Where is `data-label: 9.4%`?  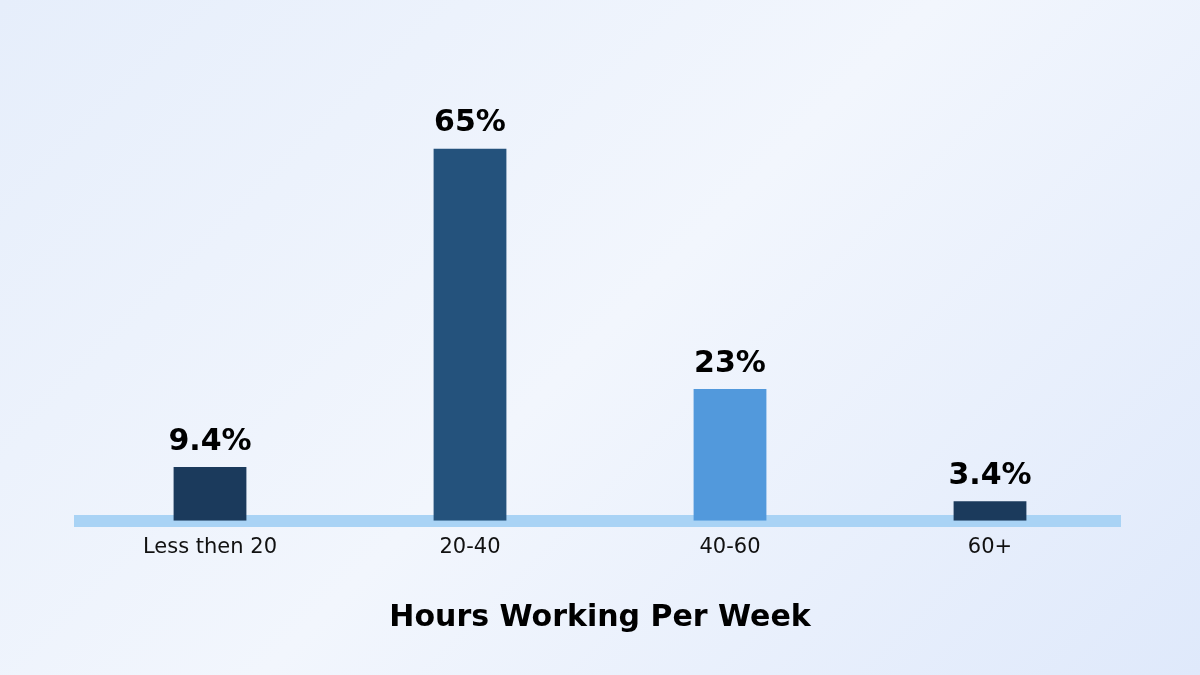 data-label: 9.4% is located at coordinates (210, 439).